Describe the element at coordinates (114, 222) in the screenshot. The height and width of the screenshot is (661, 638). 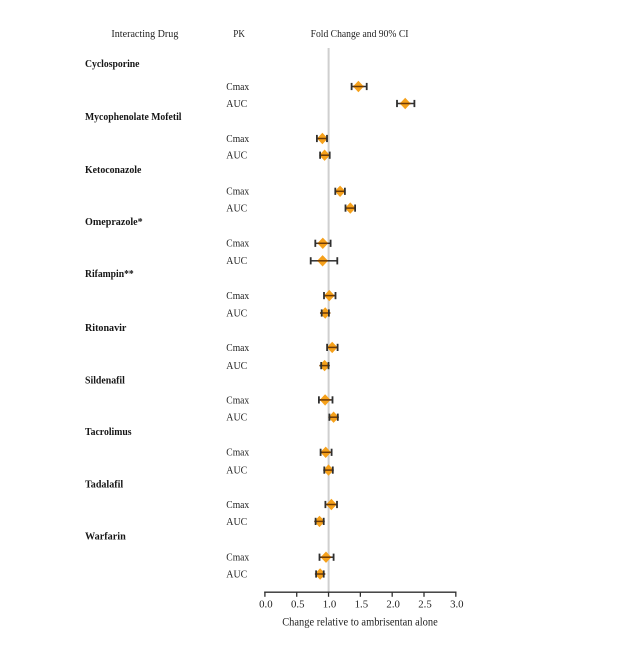
I see `svg-text: Omeprazole*` at that location.